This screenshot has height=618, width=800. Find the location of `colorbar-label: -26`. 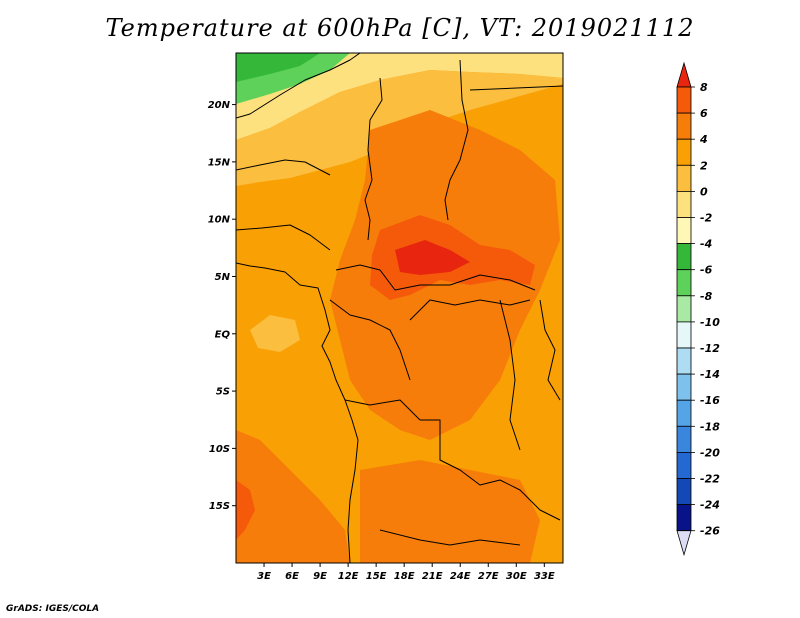

colorbar-label: -26 is located at coordinates (710, 531).